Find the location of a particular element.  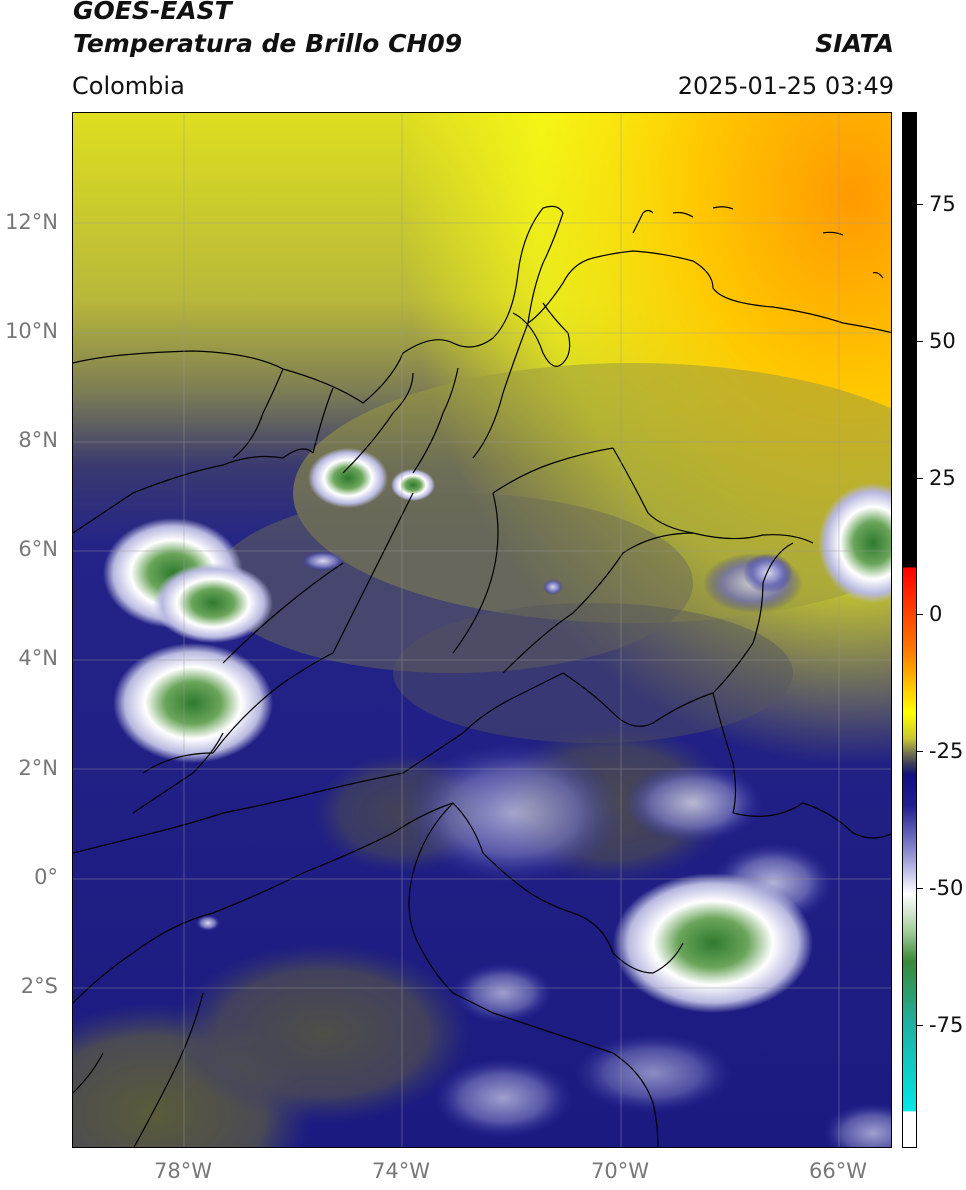

brand-label: SIATA is located at coordinates (854, 43).